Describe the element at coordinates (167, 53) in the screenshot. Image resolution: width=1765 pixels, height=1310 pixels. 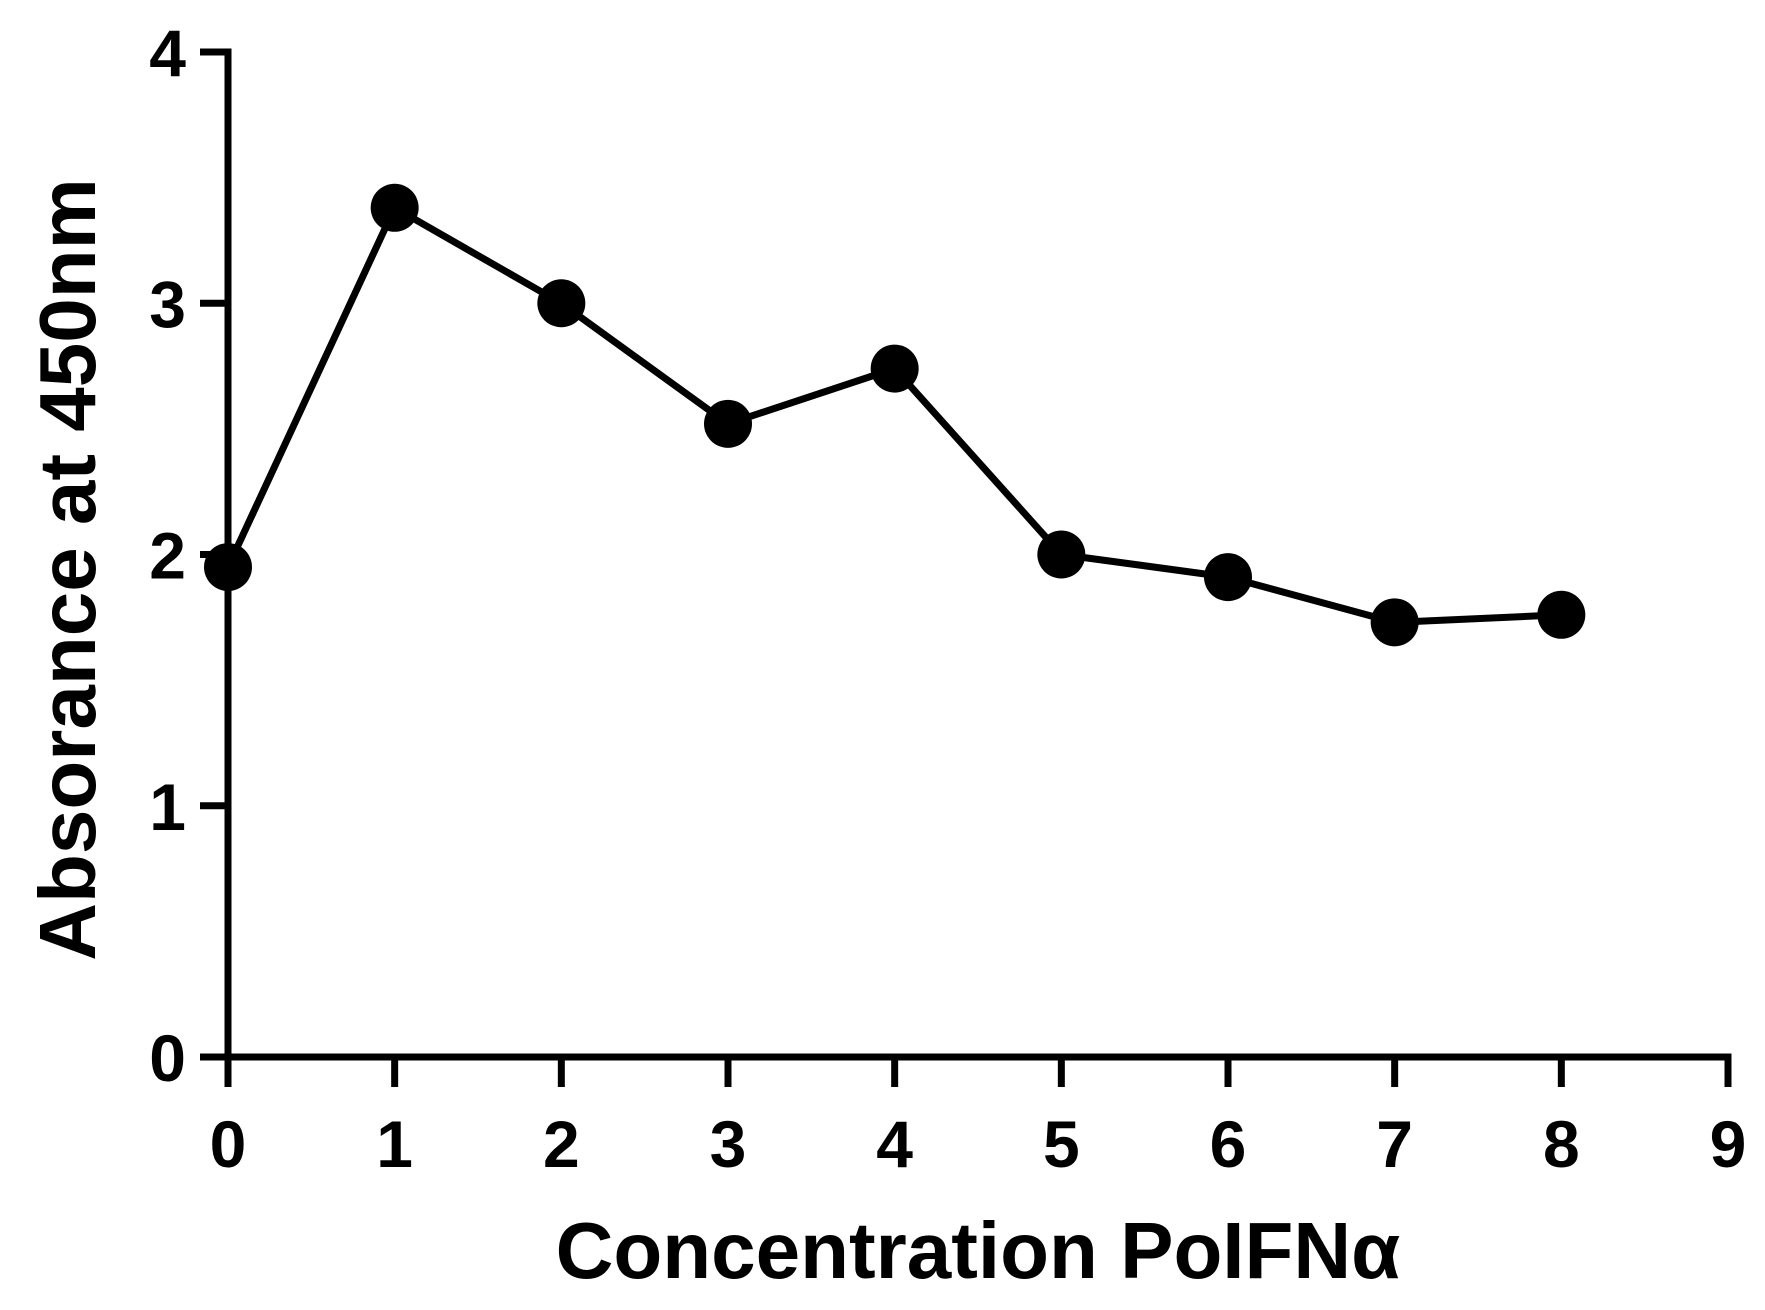
I see `y-tick-label: 4` at that location.